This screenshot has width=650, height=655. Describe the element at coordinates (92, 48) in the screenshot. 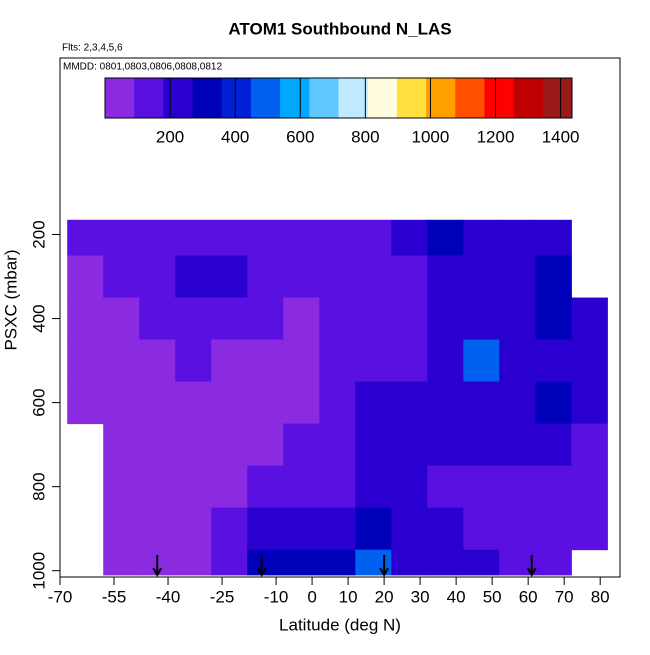

I see `subtitle: Flts: 2,3,4,5,6` at that location.